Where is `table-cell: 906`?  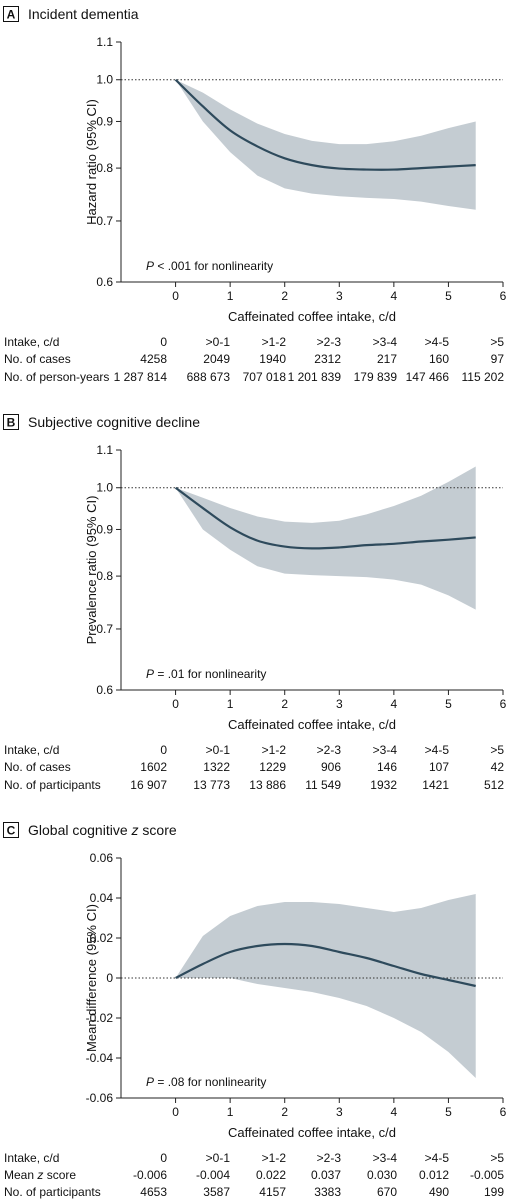
table-cell: 906 is located at coordinates (331, 767).